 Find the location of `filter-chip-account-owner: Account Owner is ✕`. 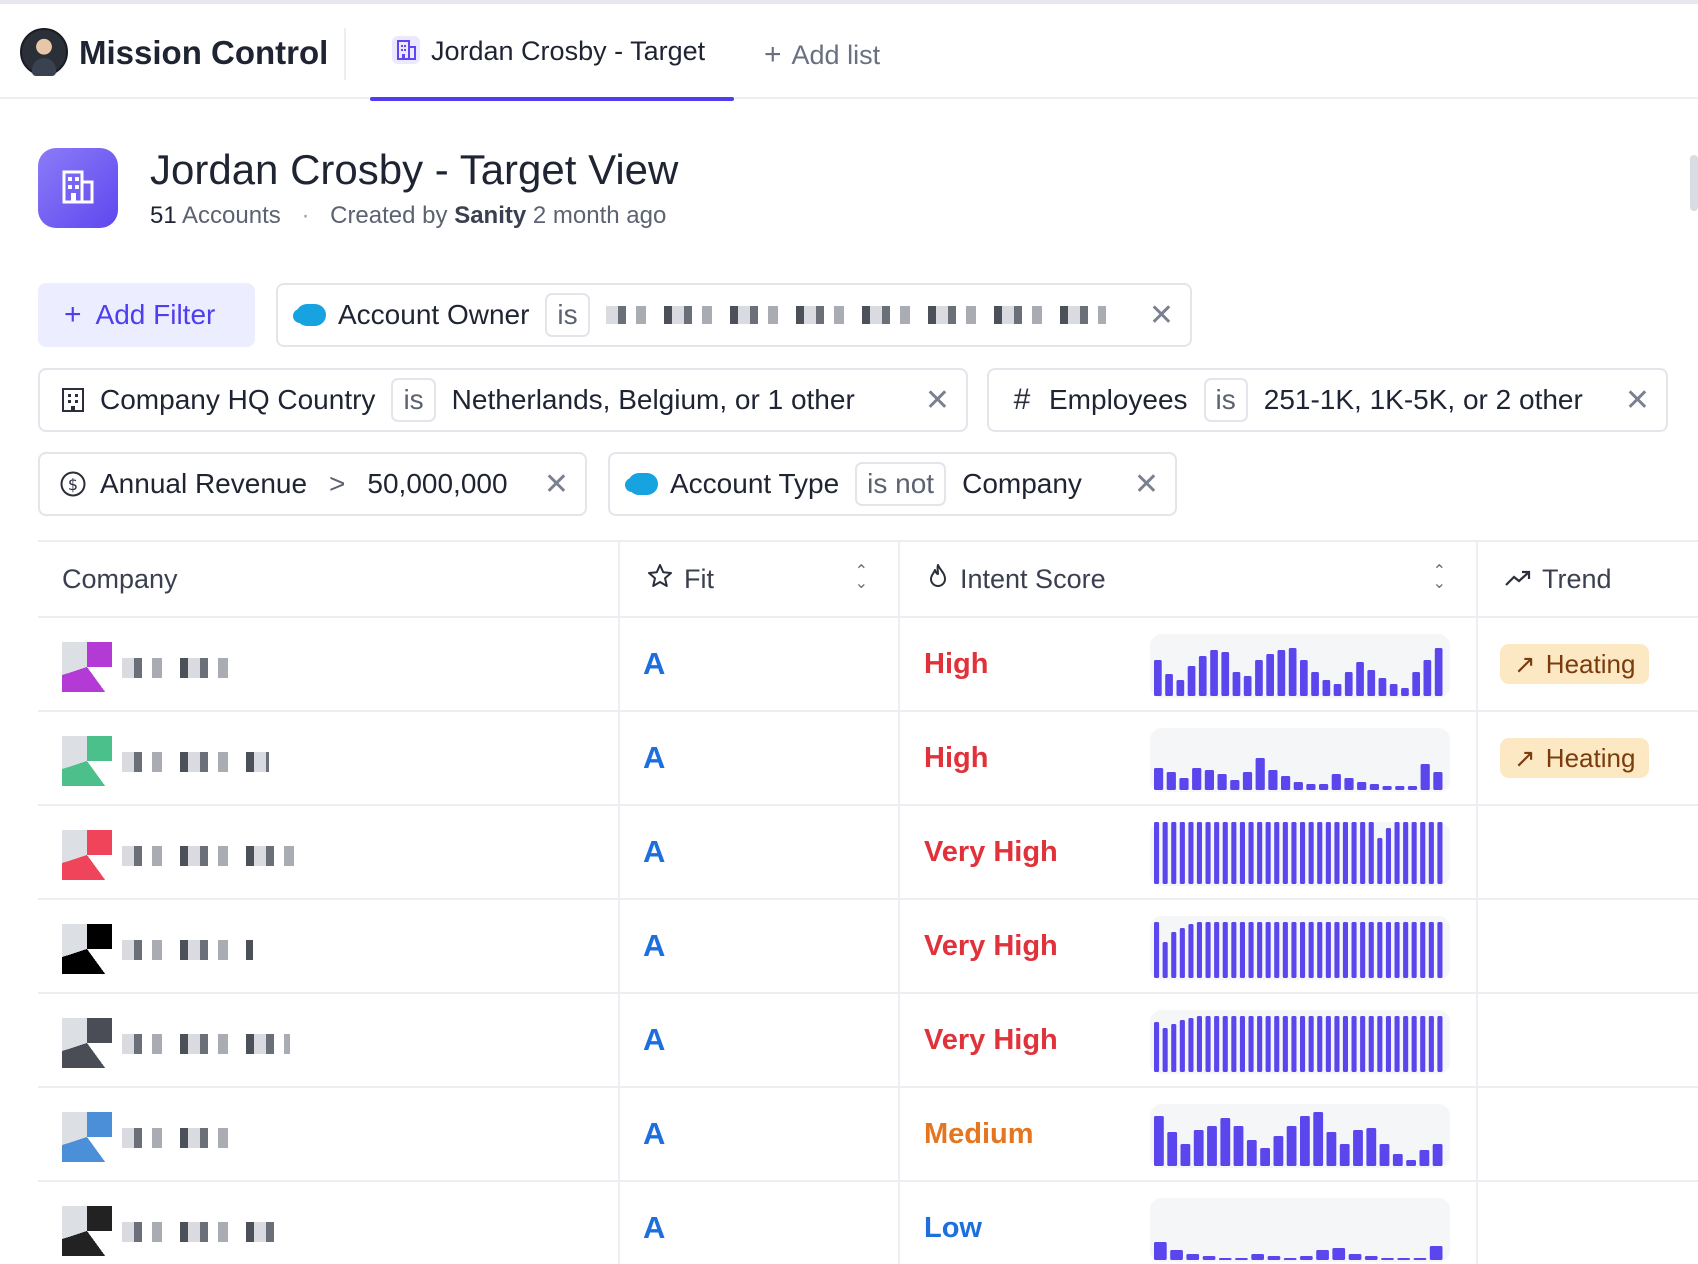

filter-chip-account-owner: Account Owner is ✕ is located at coordinates (734, 315).